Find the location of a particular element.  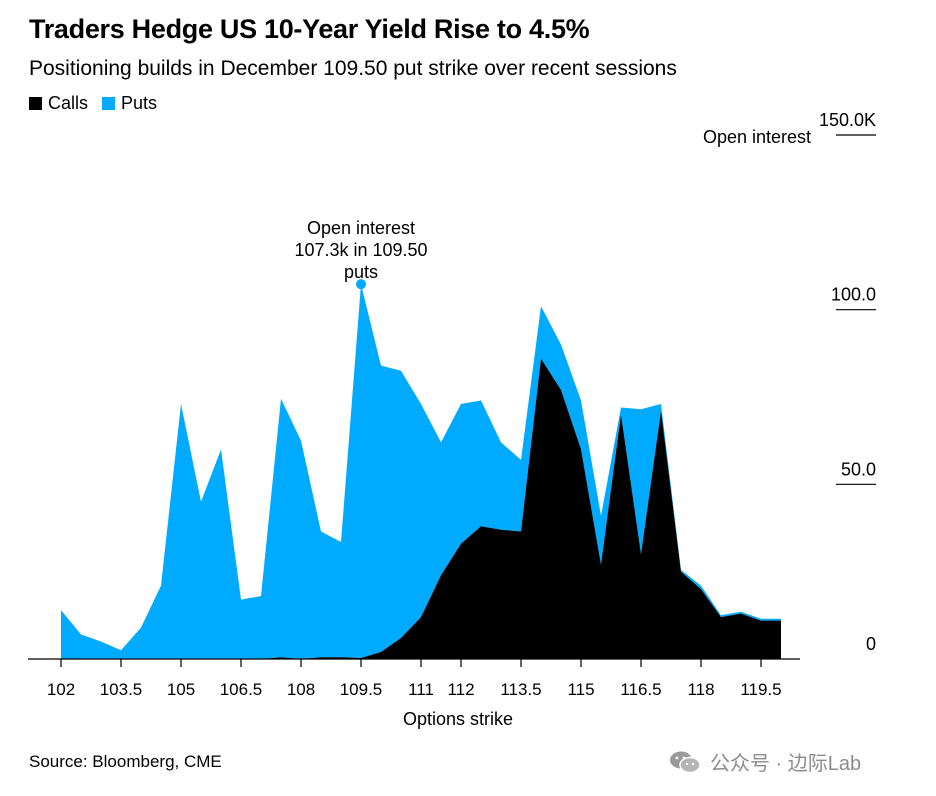

annotation-text-line: puts is located at coordinates (361, 272).